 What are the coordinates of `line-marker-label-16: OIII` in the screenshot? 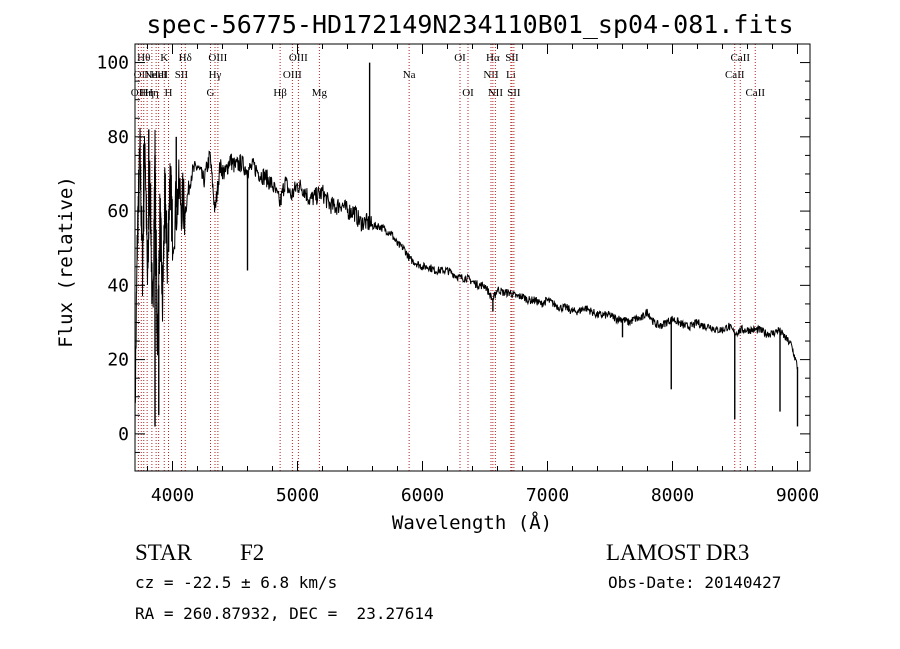 It's located at (298, 58).